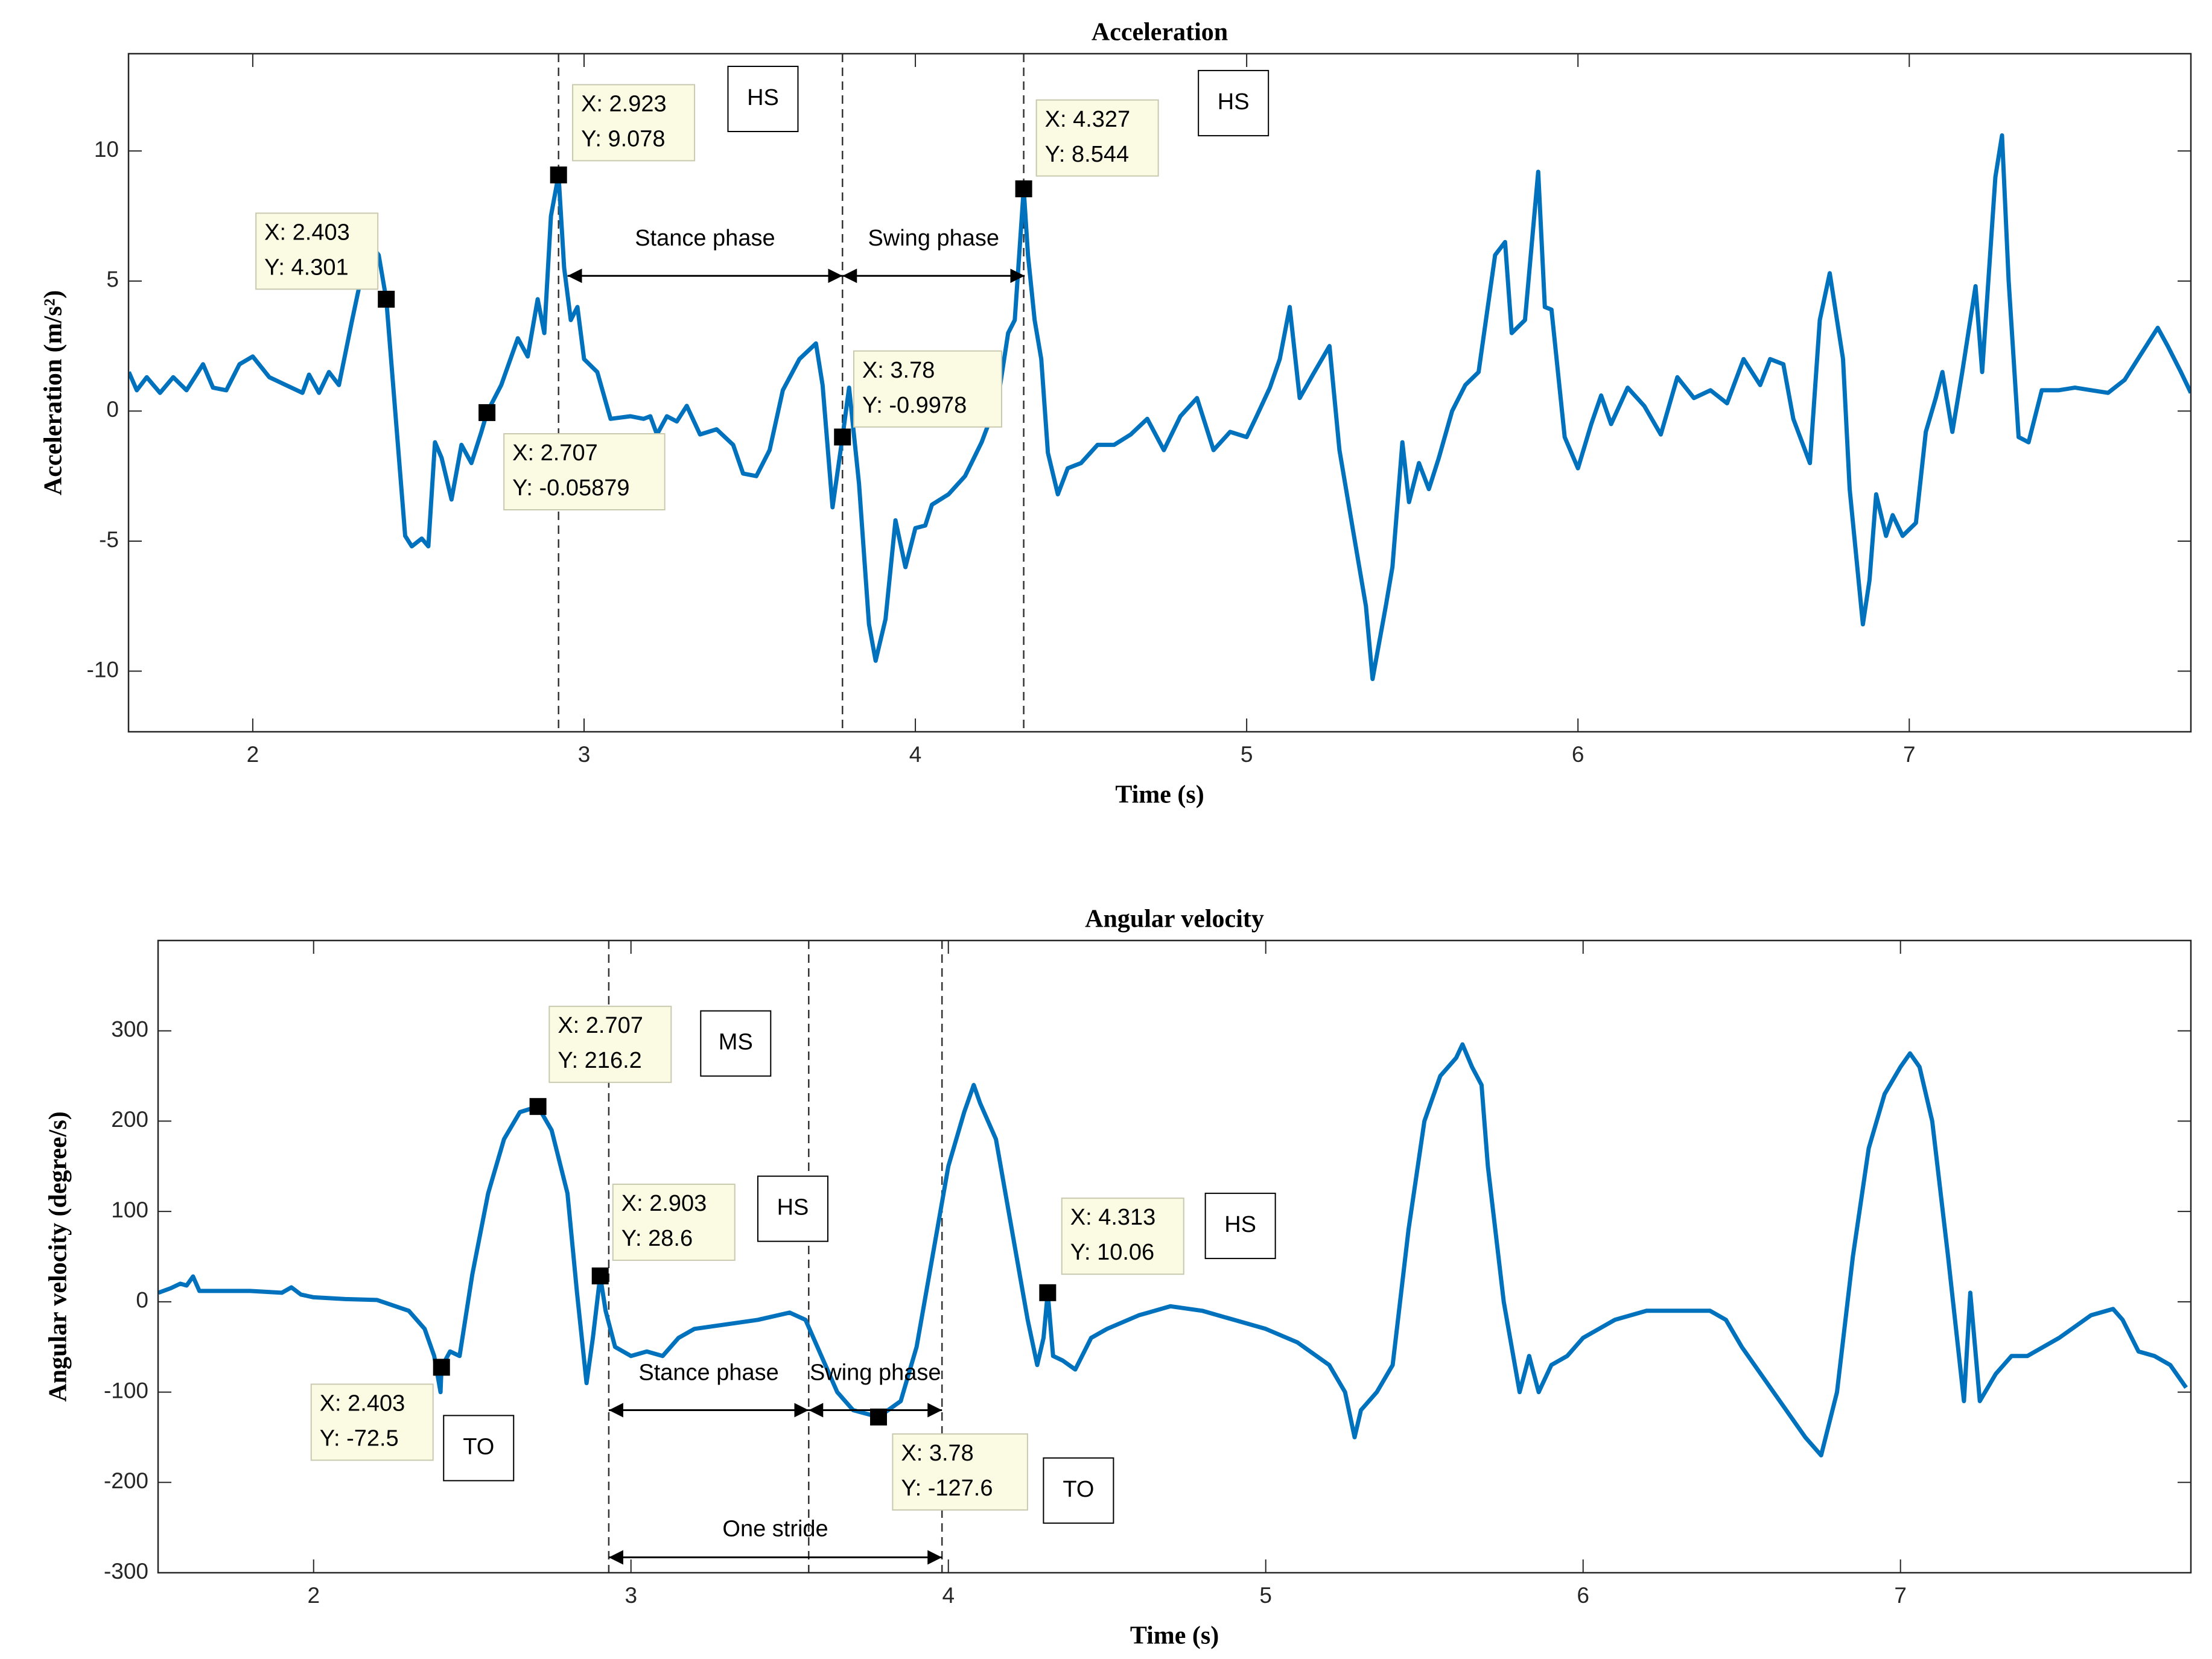 This screenshot has height=1659, width=2212. I want to click on datatip-y: Y: 28.6, so click(657, 1239).